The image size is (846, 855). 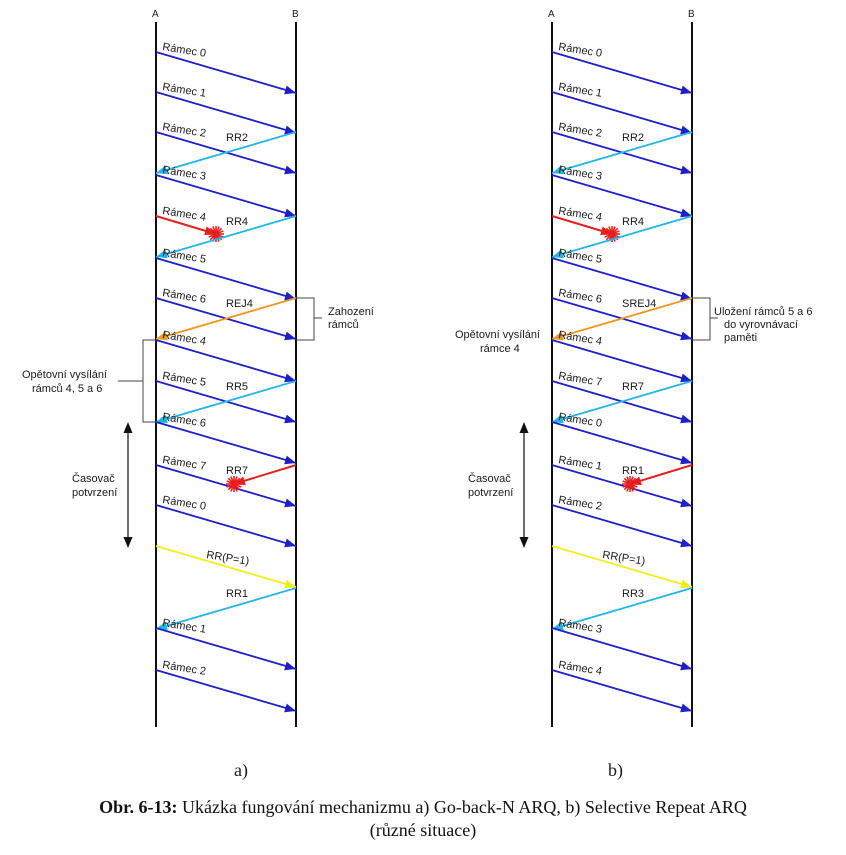 I want to click on retransmit-text: rámce 4, so click(x=500, y=349).